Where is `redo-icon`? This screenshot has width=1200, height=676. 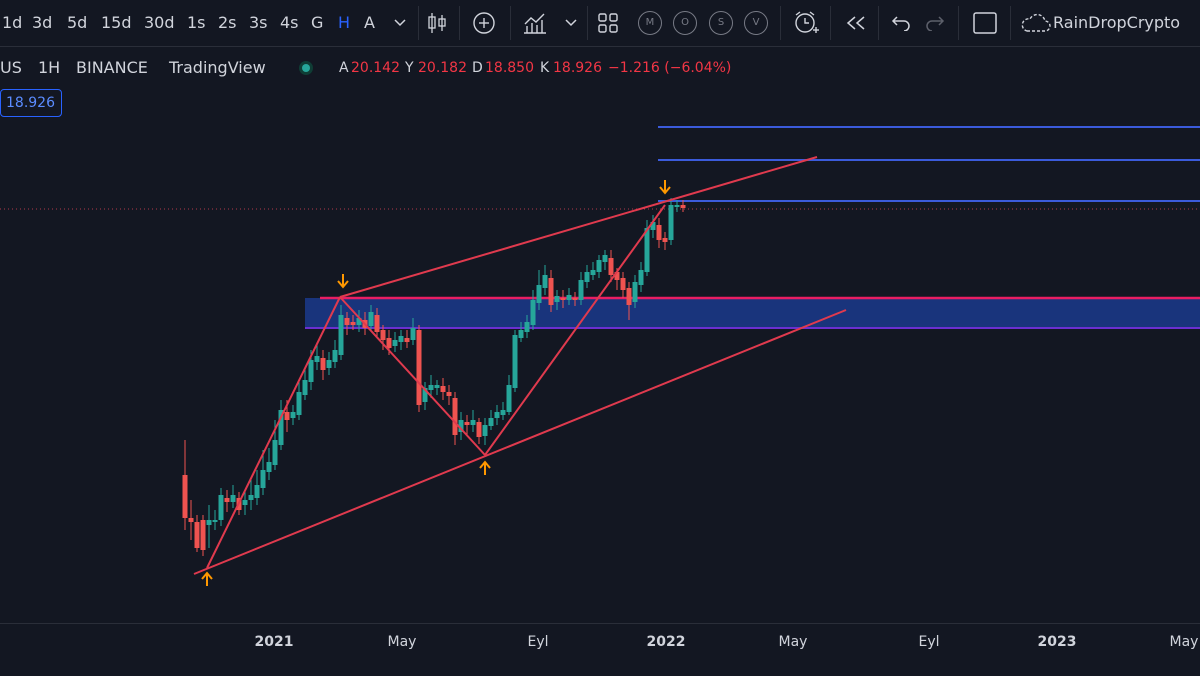 redo-icon is located at coordinates (935, 23).